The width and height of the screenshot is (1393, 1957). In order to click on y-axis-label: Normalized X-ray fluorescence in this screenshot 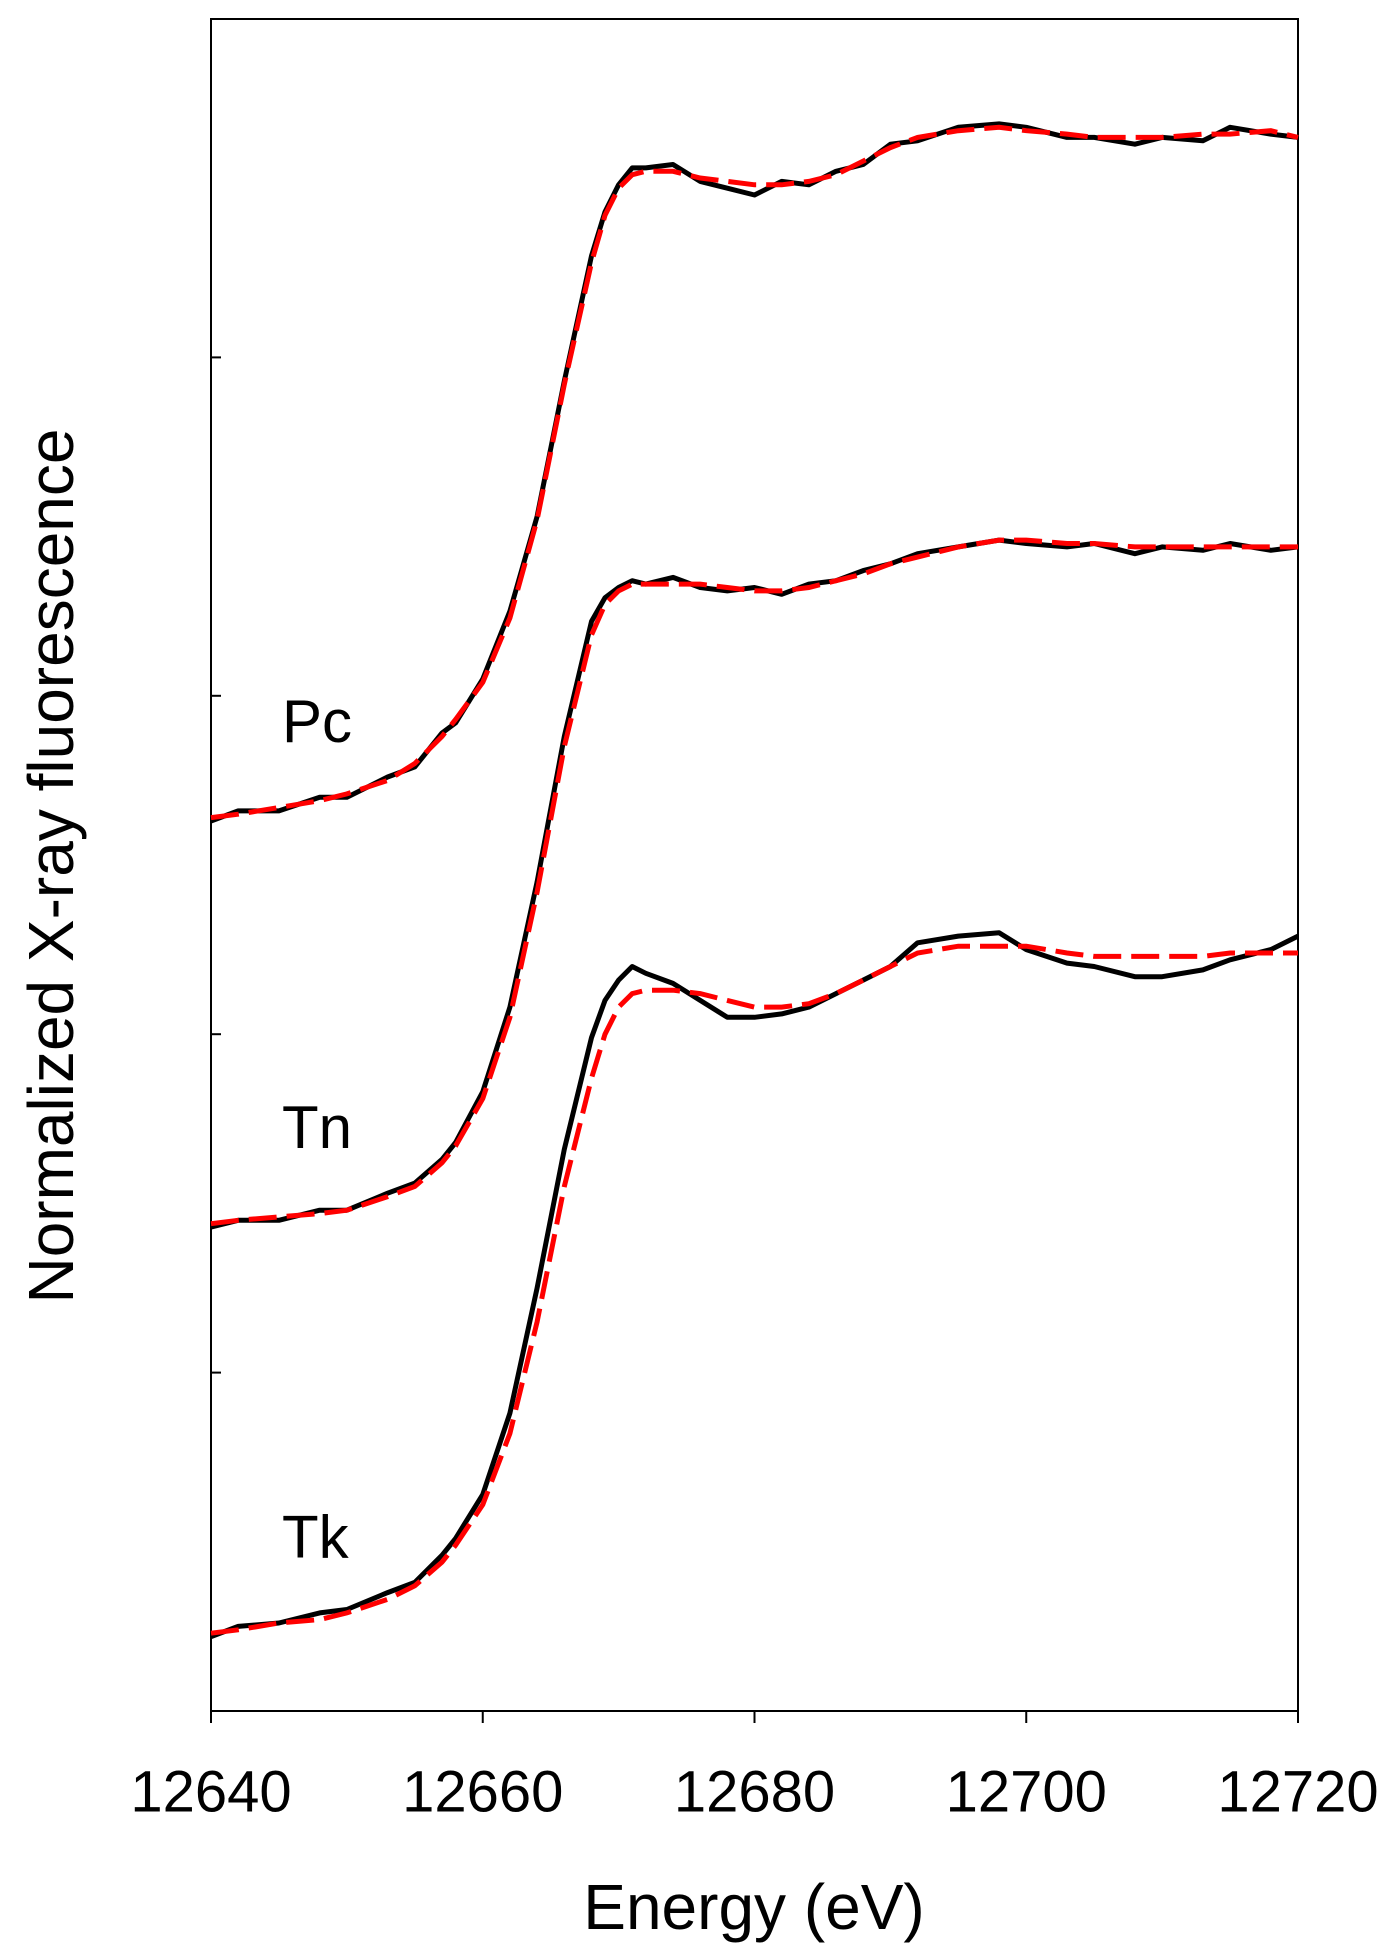, I will do `click(51, 866)`.